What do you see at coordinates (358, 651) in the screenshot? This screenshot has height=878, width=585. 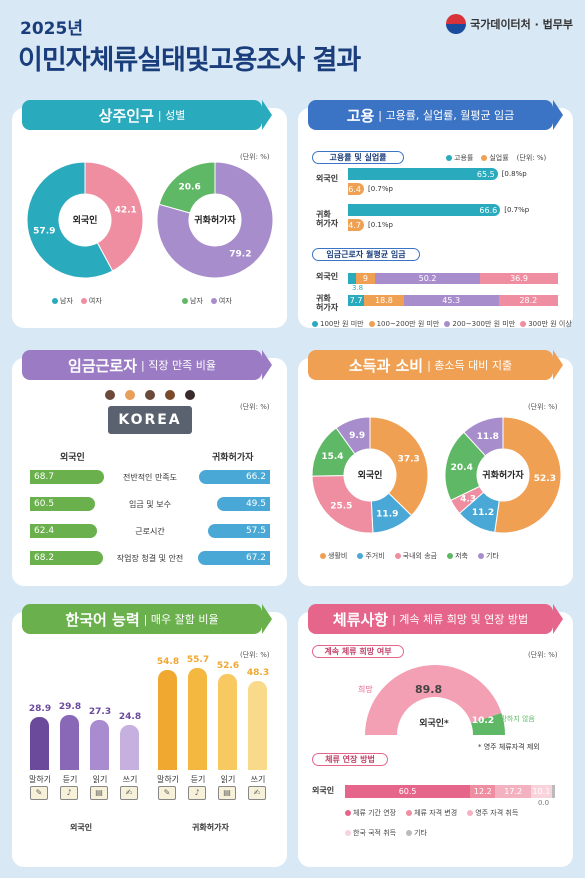 I see `stay-pill-1: 계속 체류 희망 여부` at bounding box center [358, 651].